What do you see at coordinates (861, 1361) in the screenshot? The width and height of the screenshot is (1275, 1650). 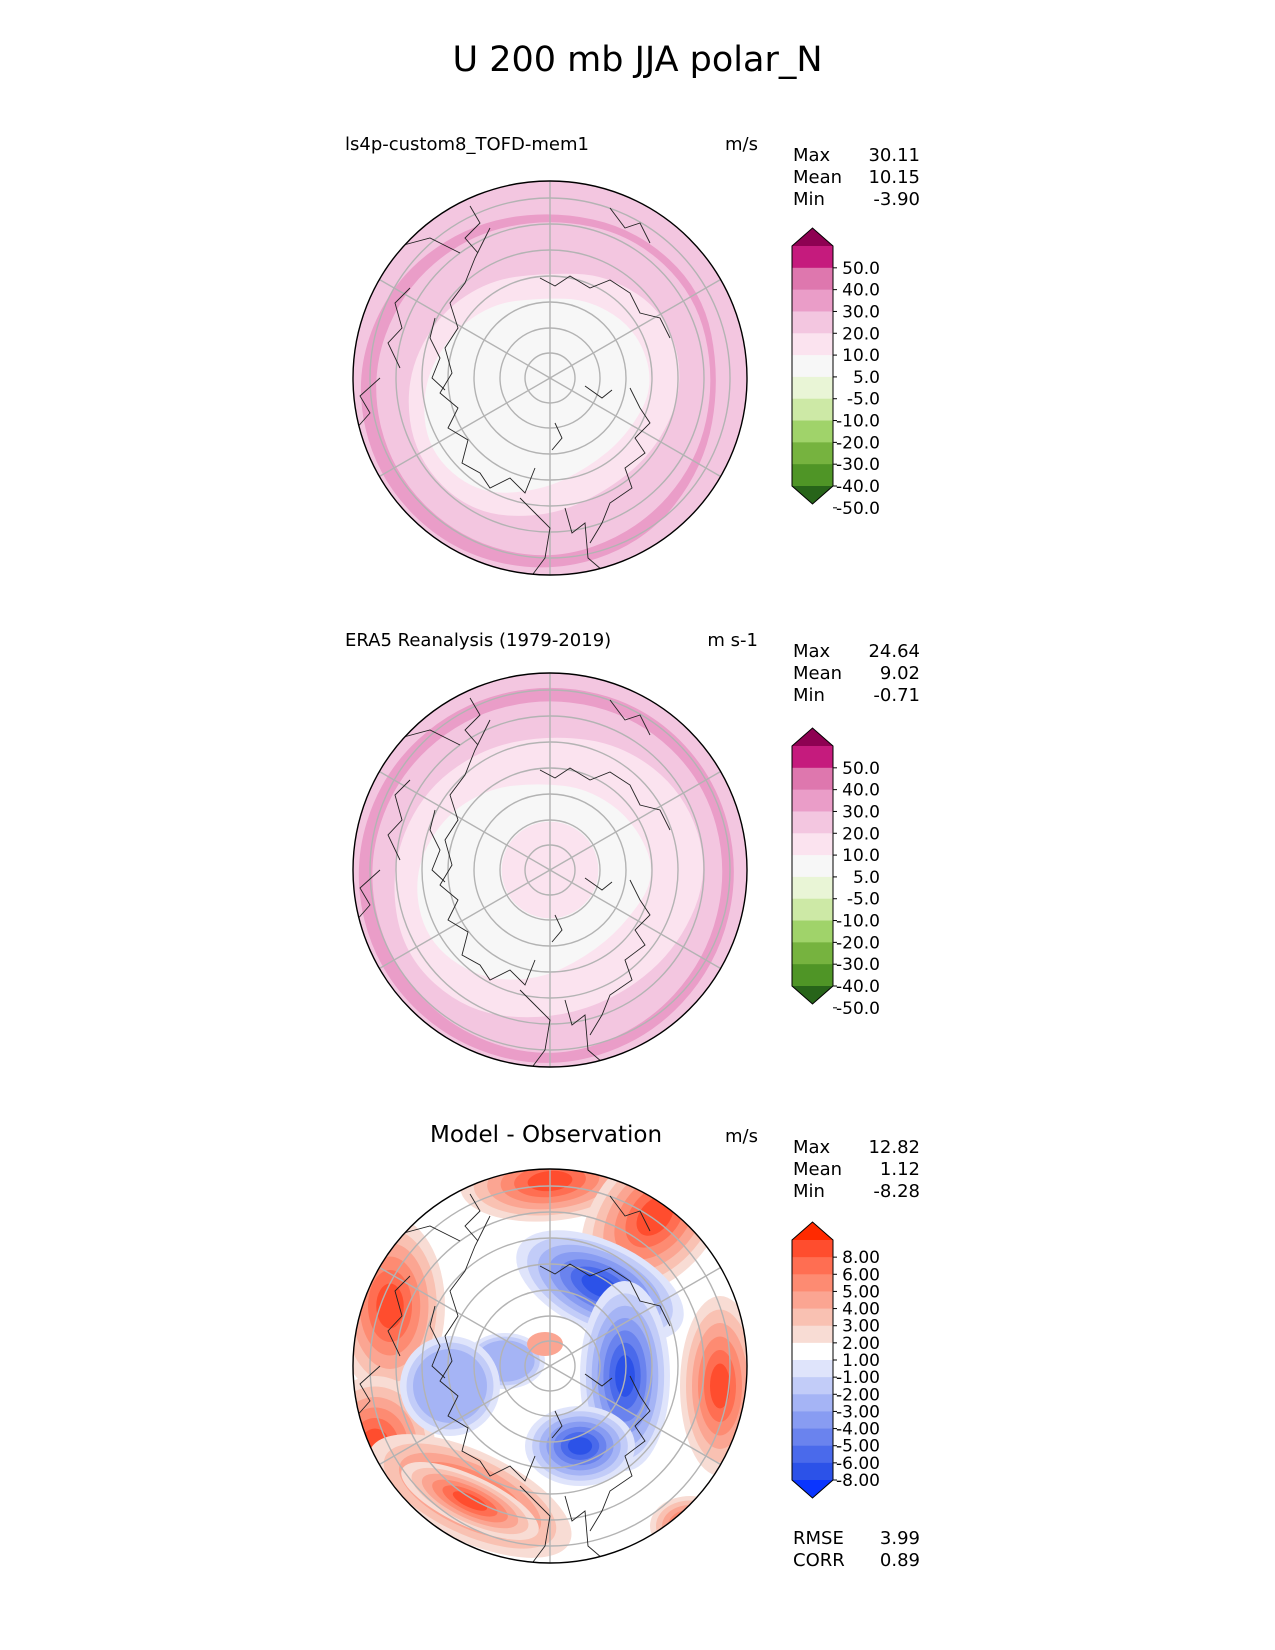 I see `colorbar-tick-label: 1.00` at bounding box center [861, 1361].